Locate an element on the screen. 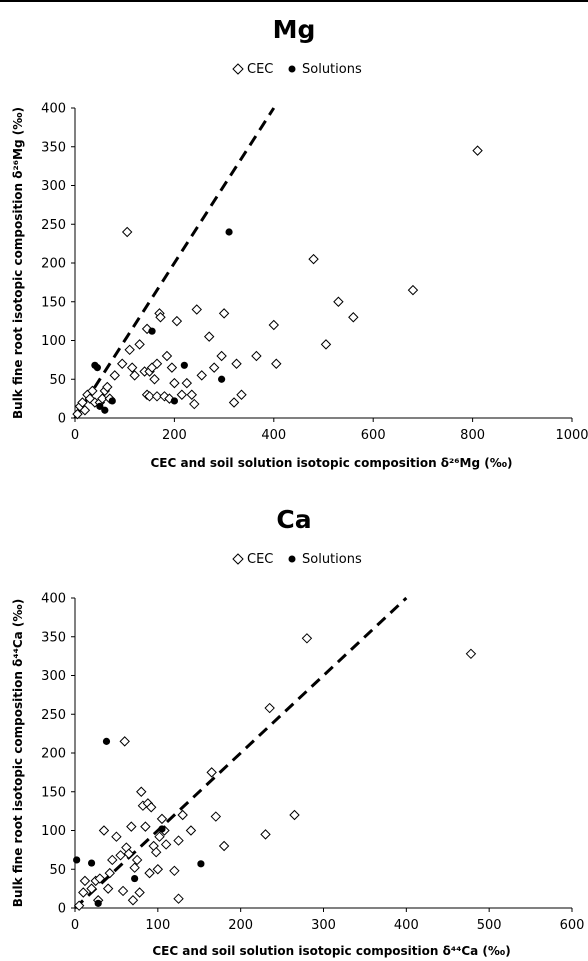 The width and height of the screenshot is (588, 961). series-solutions is located at coordinates (162, 321).